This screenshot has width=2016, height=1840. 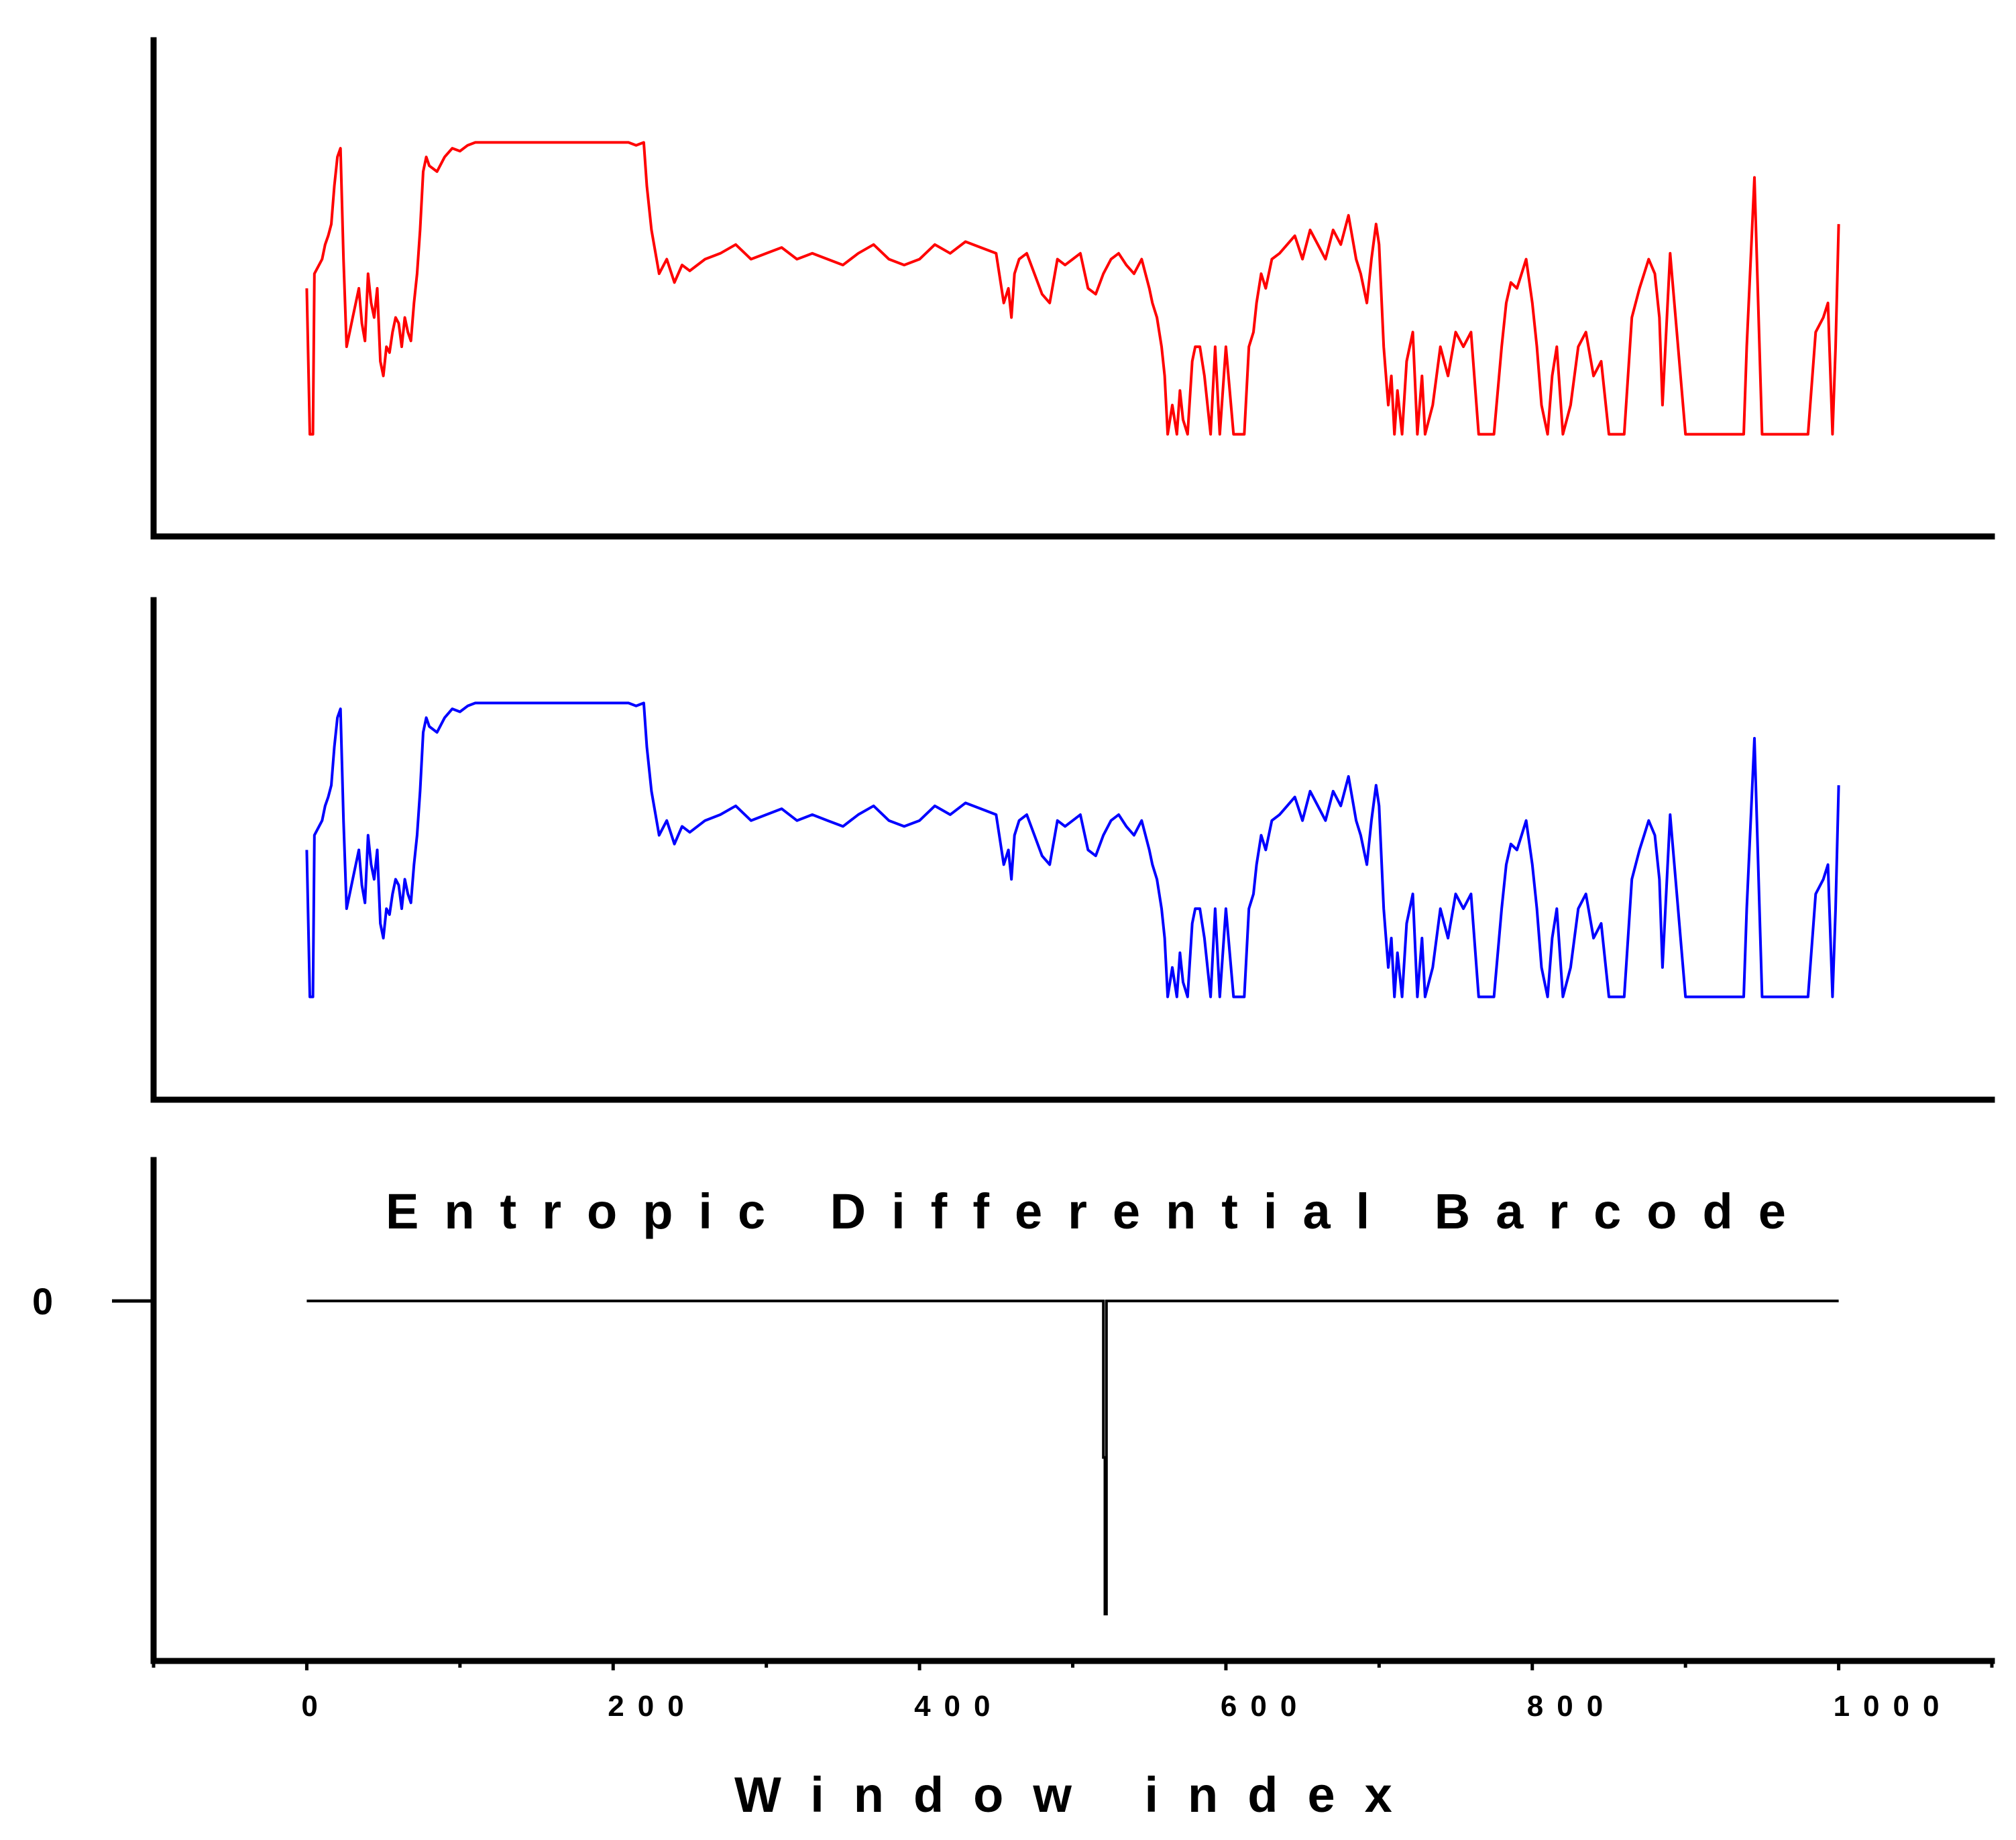 What do you see at coordinates (1098, 1211) in the screenshot?
I see `bottom-panel-title: Entropic Differential Barcode` at bounding box center [1098, 1211].